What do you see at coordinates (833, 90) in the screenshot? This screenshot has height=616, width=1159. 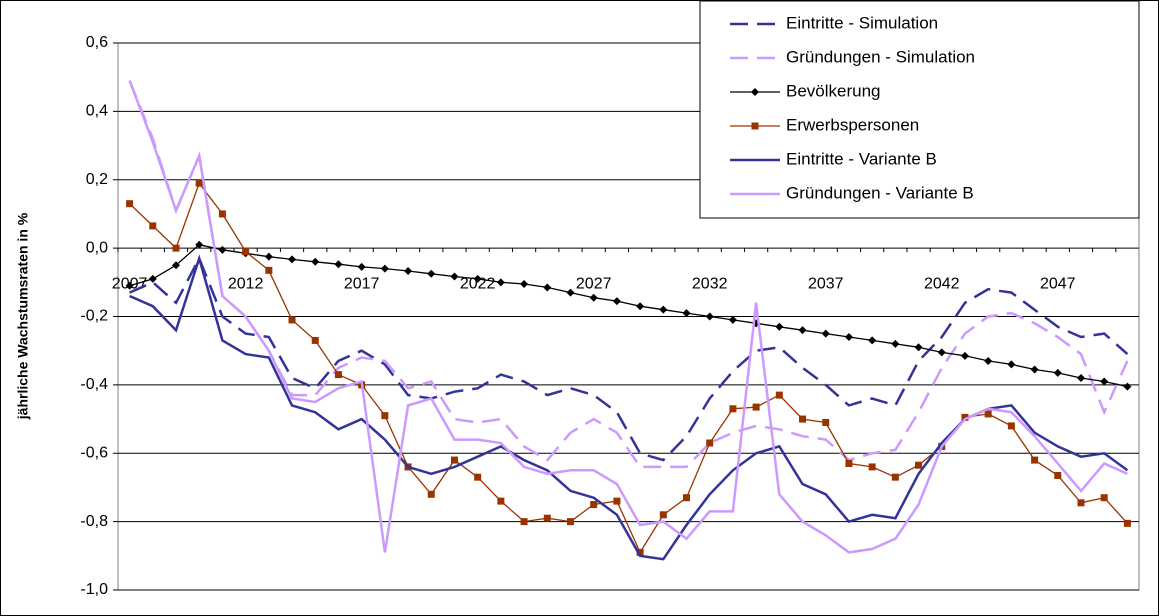 I see `legend-label: Bevölkerung` at bounding box center [833, 90].